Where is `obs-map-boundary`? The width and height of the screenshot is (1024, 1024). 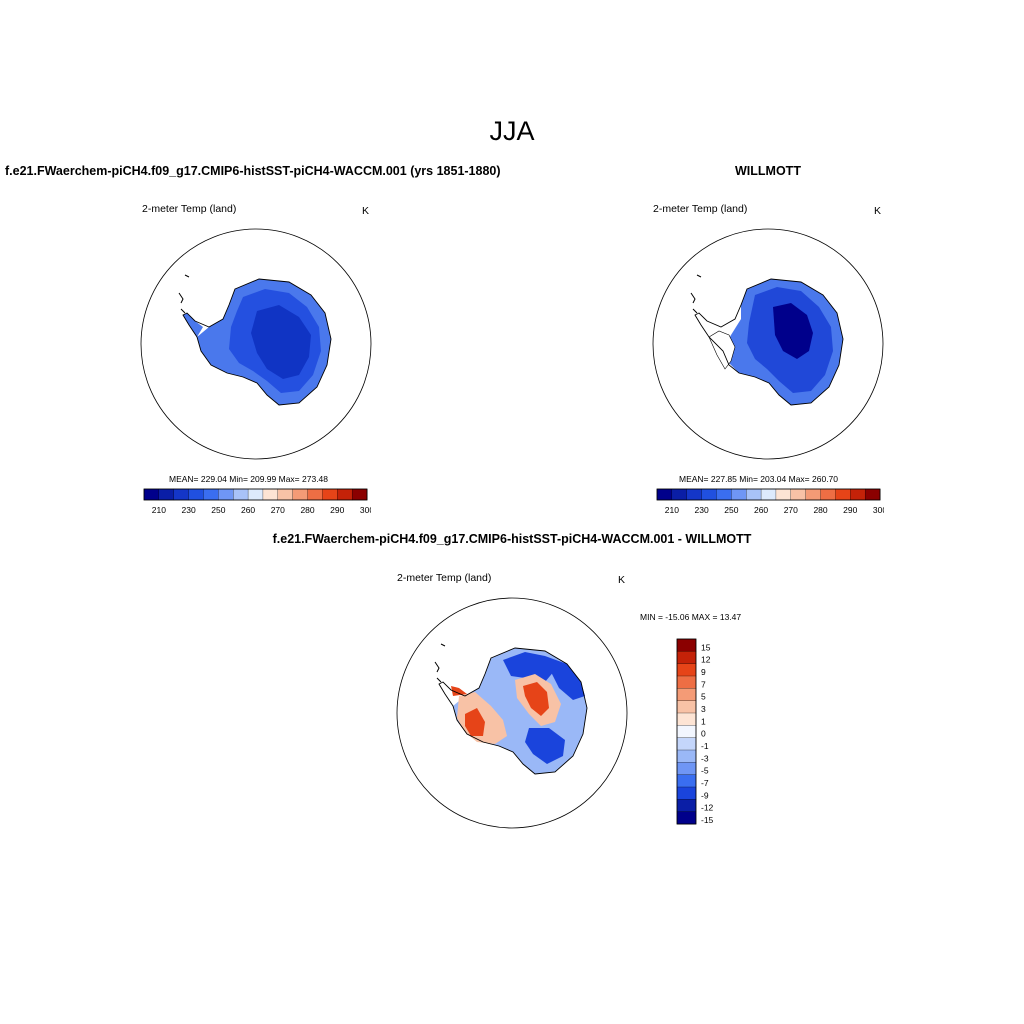 obs-map-boundary is located at coordinates (768, 344).